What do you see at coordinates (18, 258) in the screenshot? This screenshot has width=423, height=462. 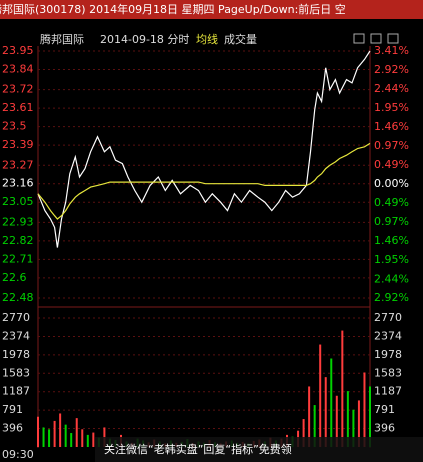 I see `y-tick-label: 22.71` at bounding box center [18, 258].